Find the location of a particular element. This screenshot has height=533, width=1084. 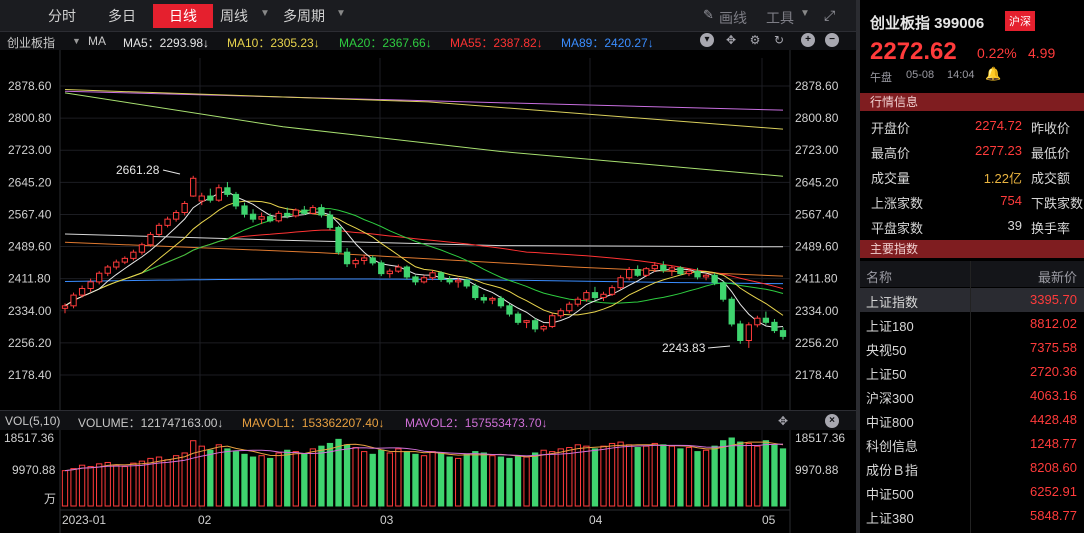

col-price: 最新价 is located at coordinates (1057, 277).